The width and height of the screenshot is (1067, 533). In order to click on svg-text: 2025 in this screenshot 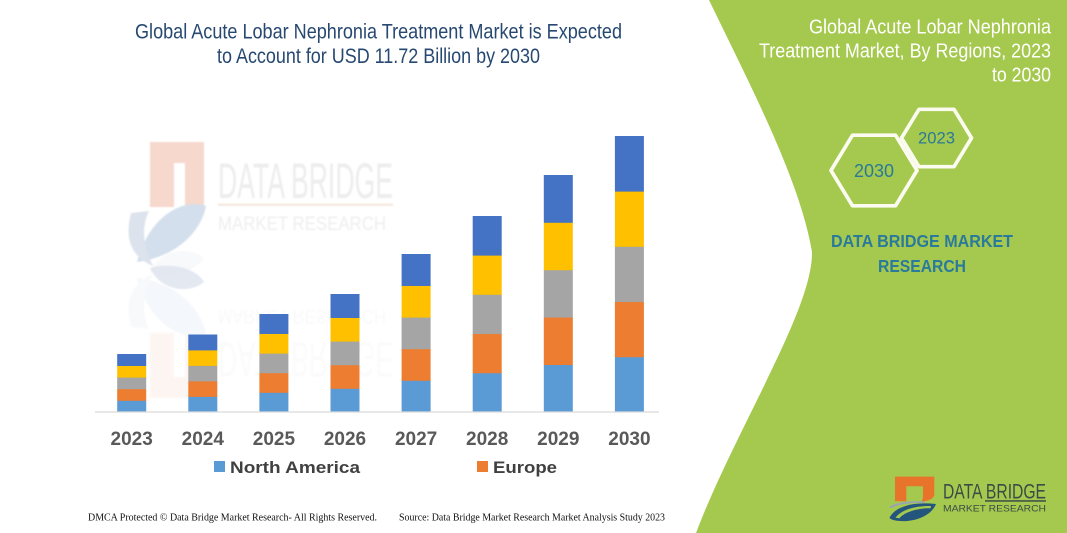, I will do `click(274, 439)`.